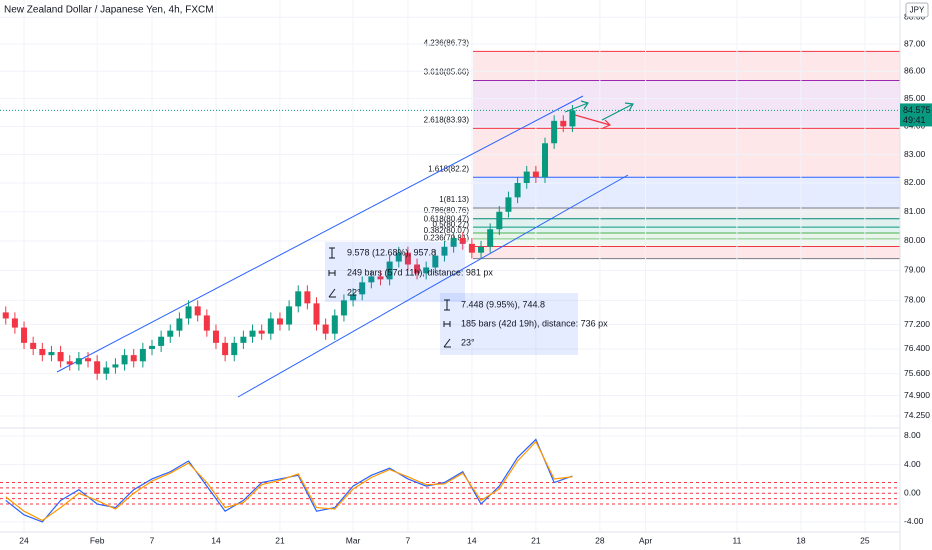 The height and width of the screenshot is (550, 932). What do you see at coordinates (917, 324) in the screenshot?
I see `y-tick-label: 77.200` at bounding box center [917, 324].